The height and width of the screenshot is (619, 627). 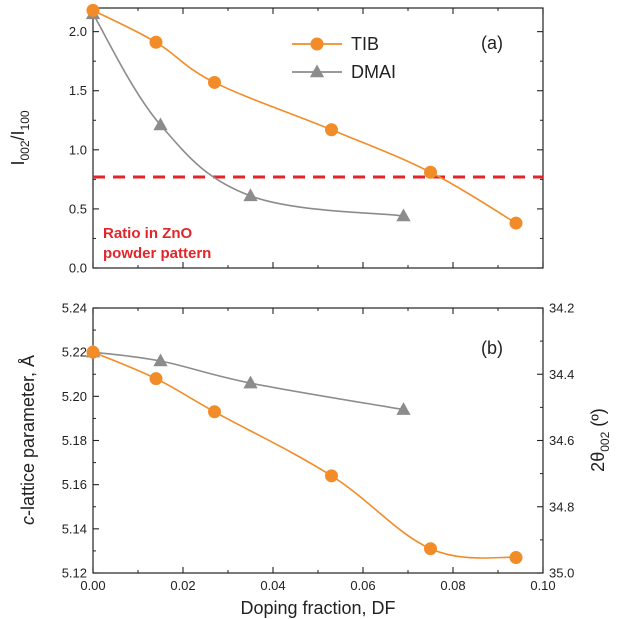 I want to click on y2-tick-label: 34.2, so click(x=561, y=308).